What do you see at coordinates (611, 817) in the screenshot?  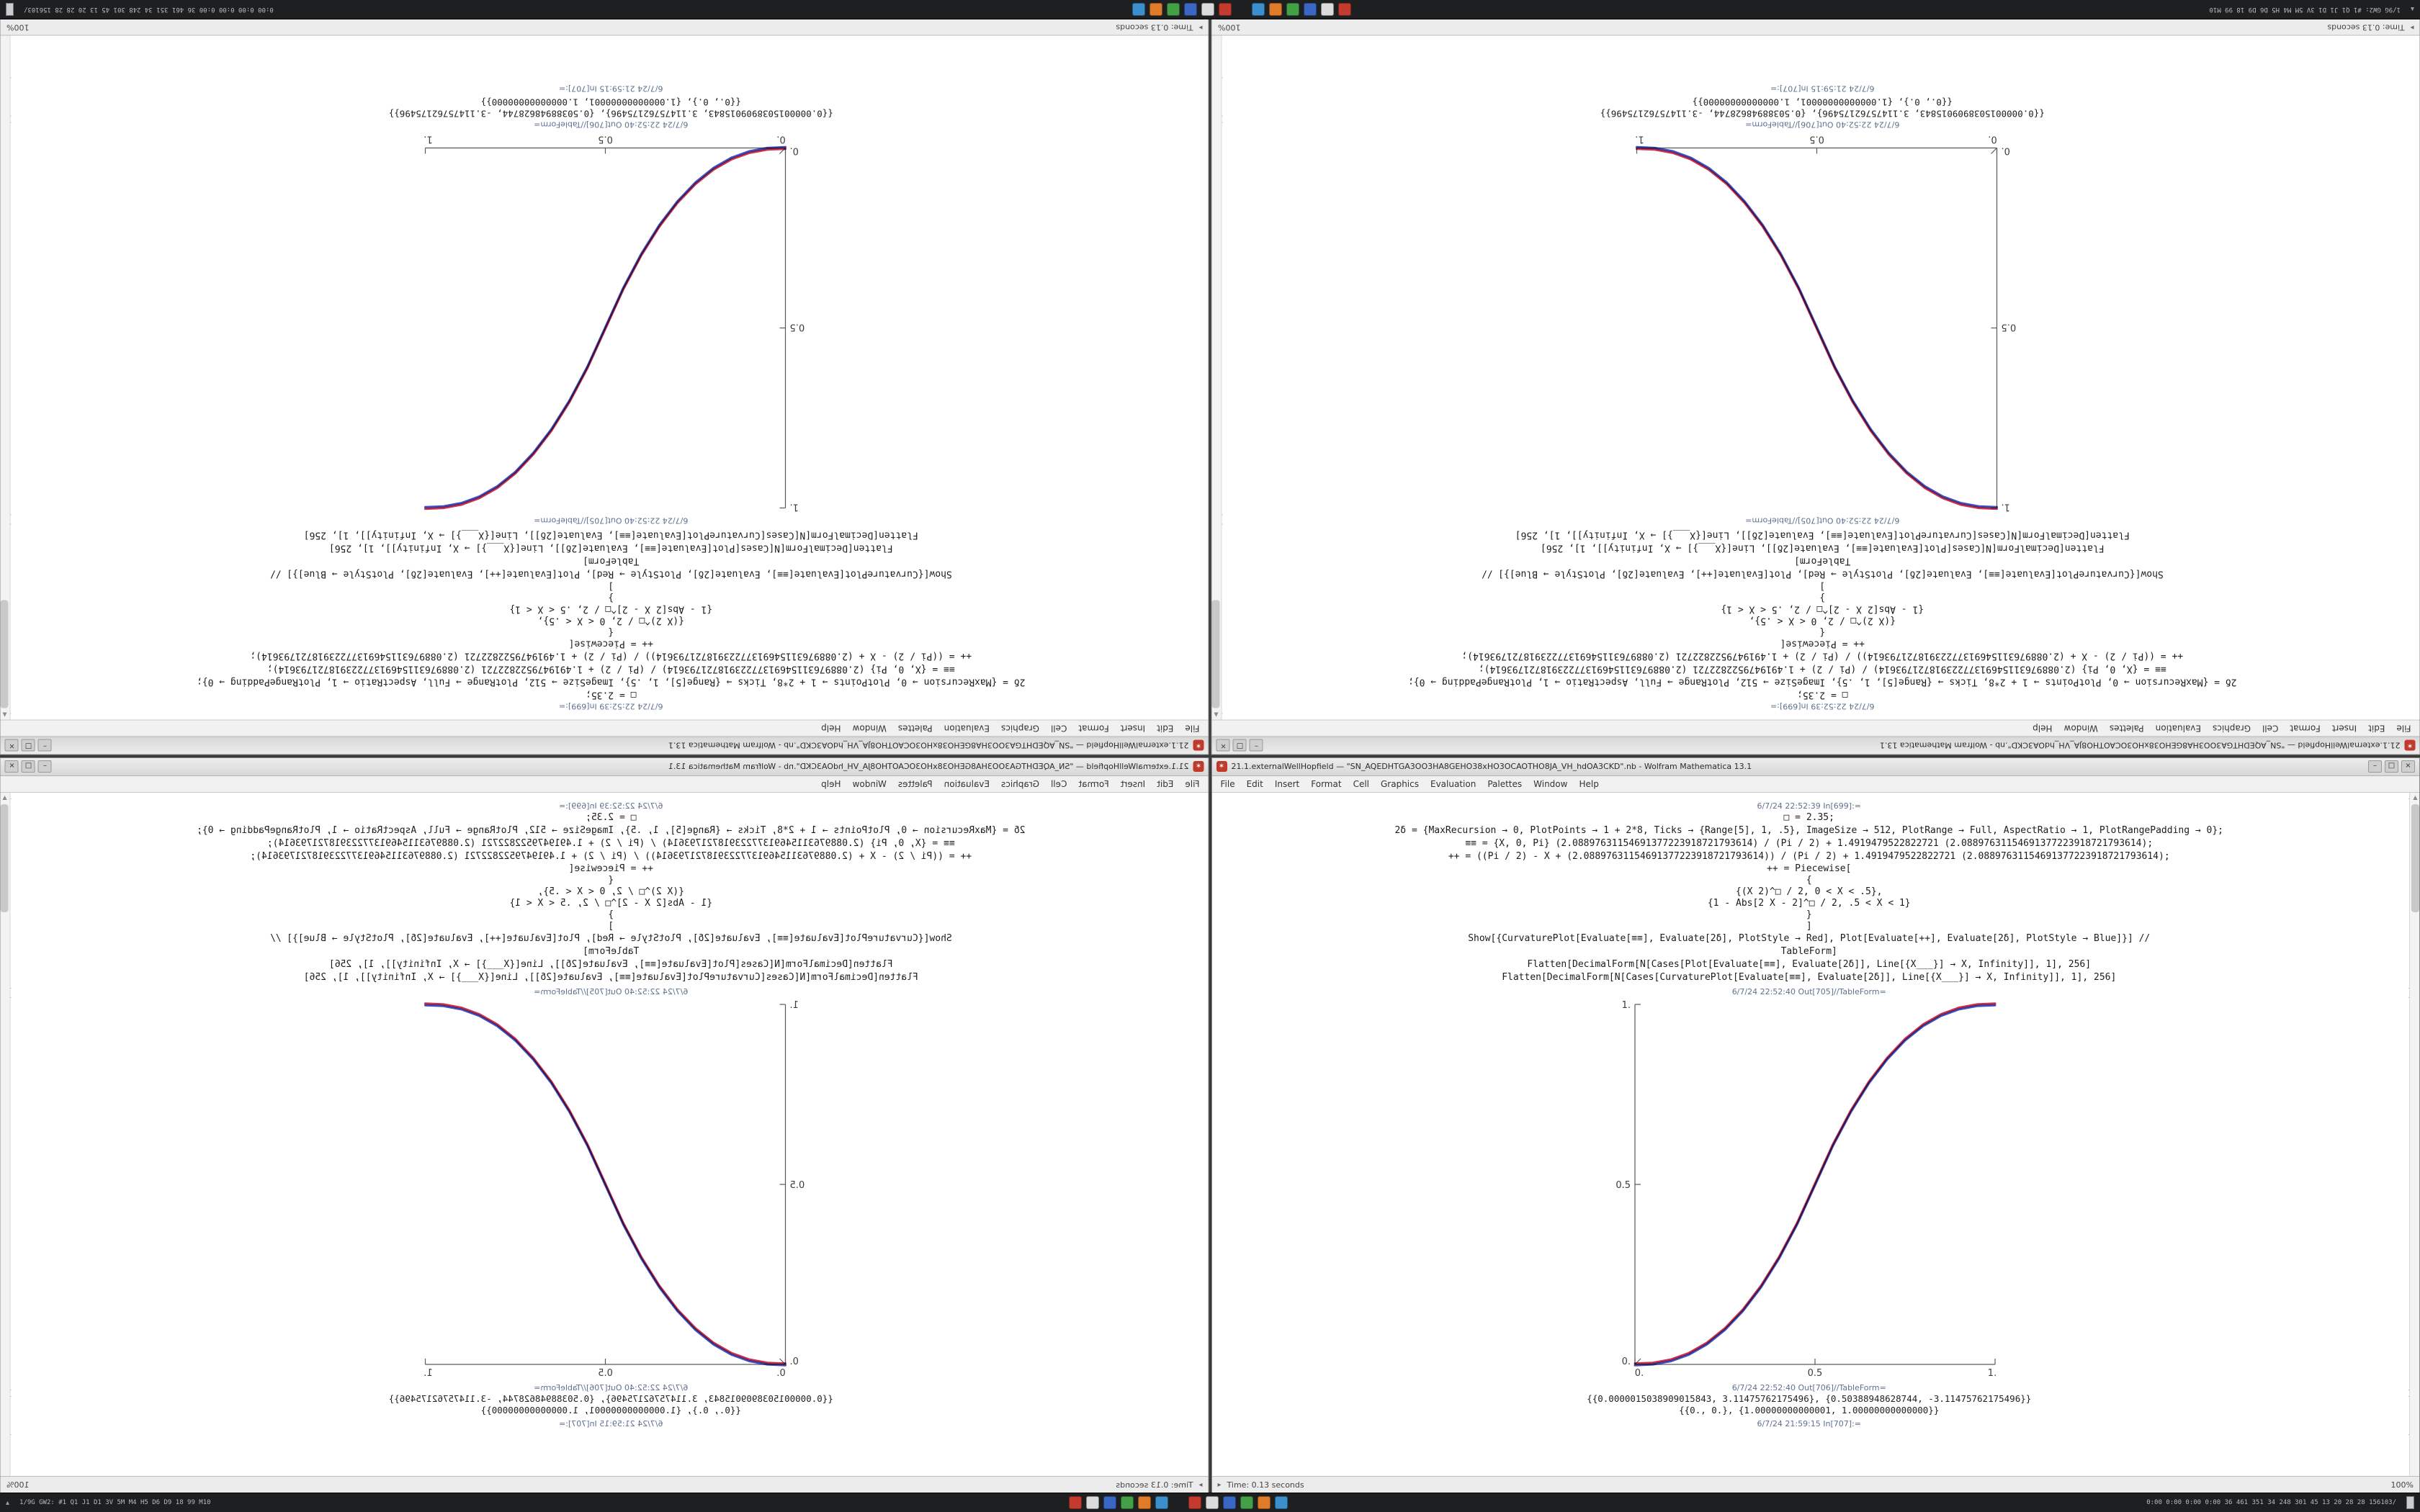 I see `input-cell: □ = 2.35;` at bounding box center [611, 817].